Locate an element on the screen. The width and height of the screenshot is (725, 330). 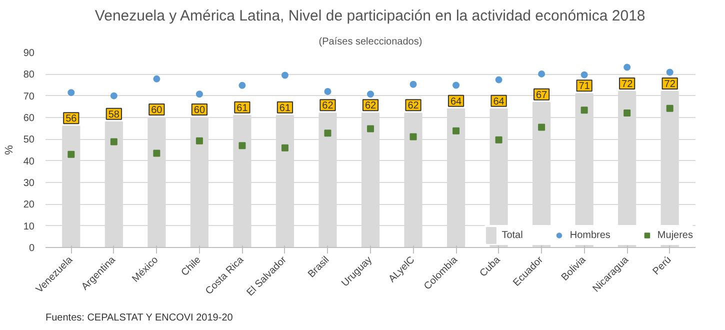
y-tick-label: 0 is located at coordinates (31, 248).